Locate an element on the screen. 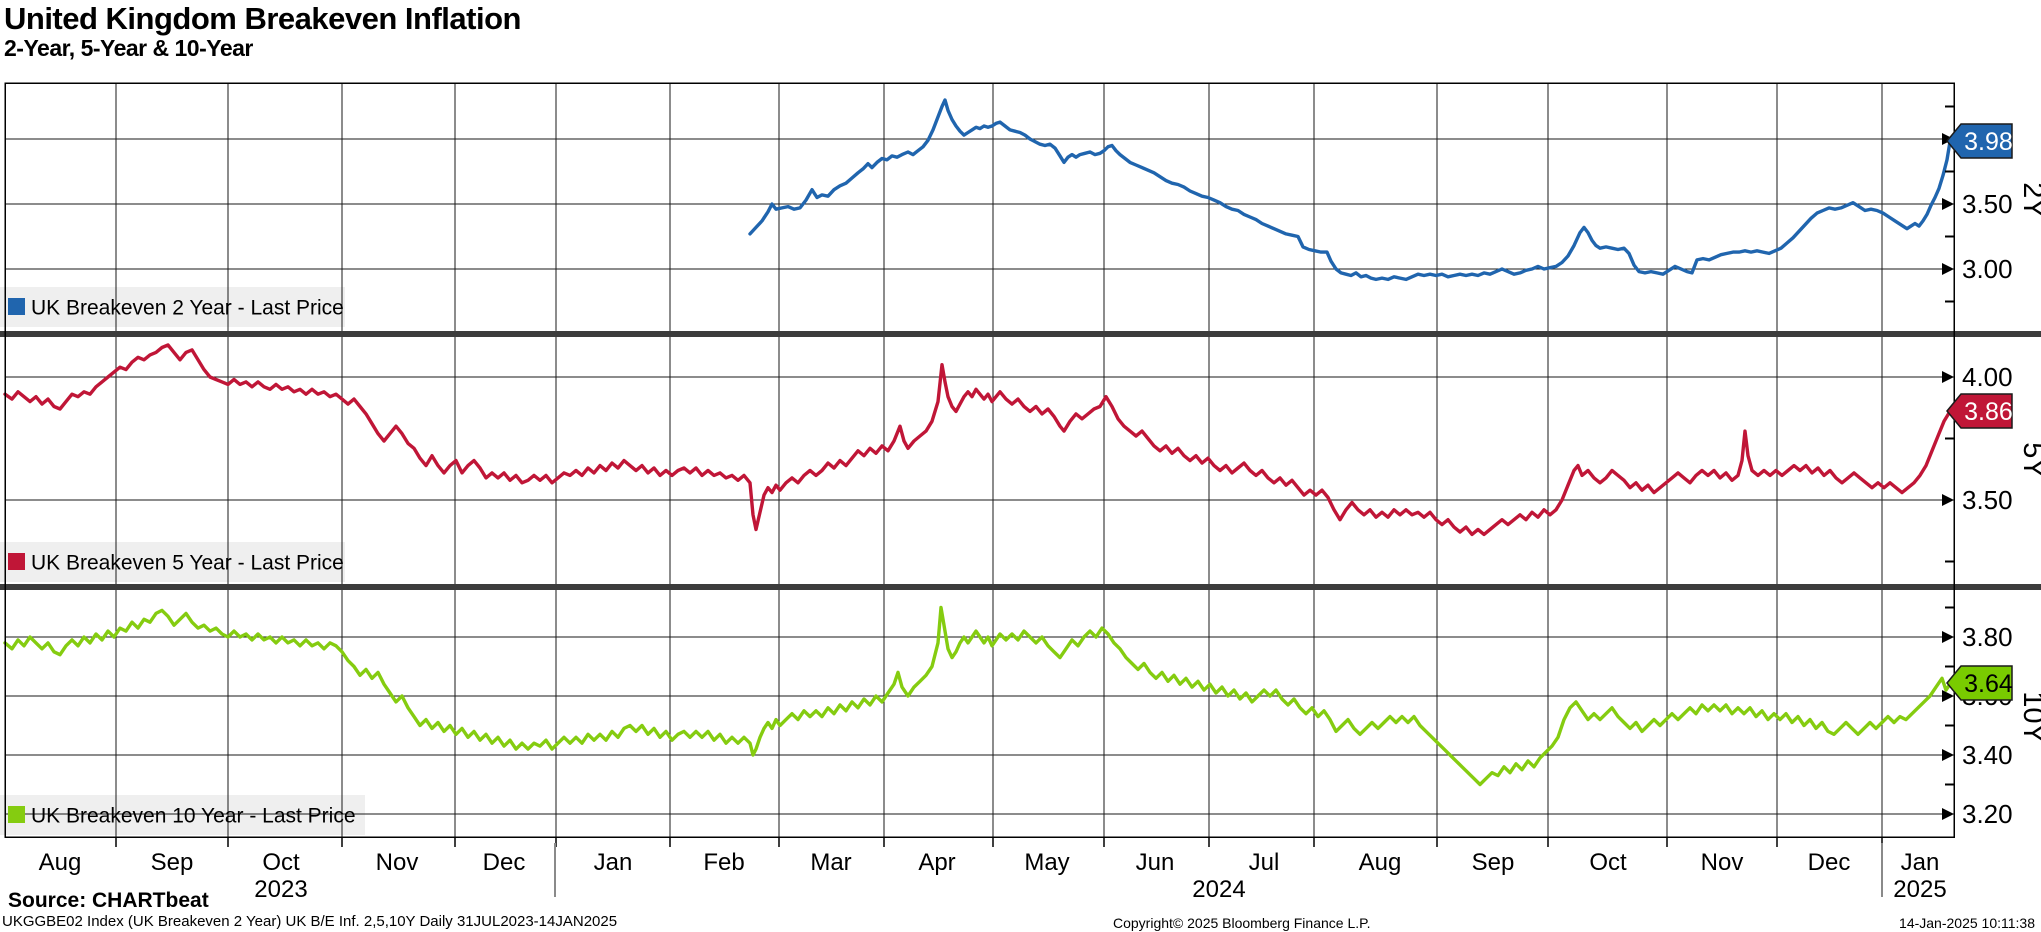  legend-box-bg-2Y is located at coordinates (172, 307).